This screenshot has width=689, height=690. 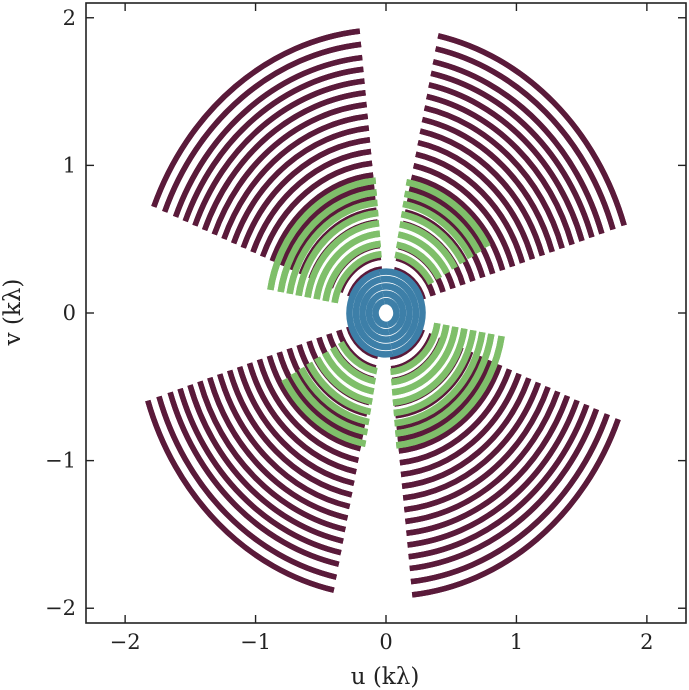 What do you see at coordinates (69, 165) in the screenshot?
I see `y-tick-label-3: 1` at bounding box center [69, 165].